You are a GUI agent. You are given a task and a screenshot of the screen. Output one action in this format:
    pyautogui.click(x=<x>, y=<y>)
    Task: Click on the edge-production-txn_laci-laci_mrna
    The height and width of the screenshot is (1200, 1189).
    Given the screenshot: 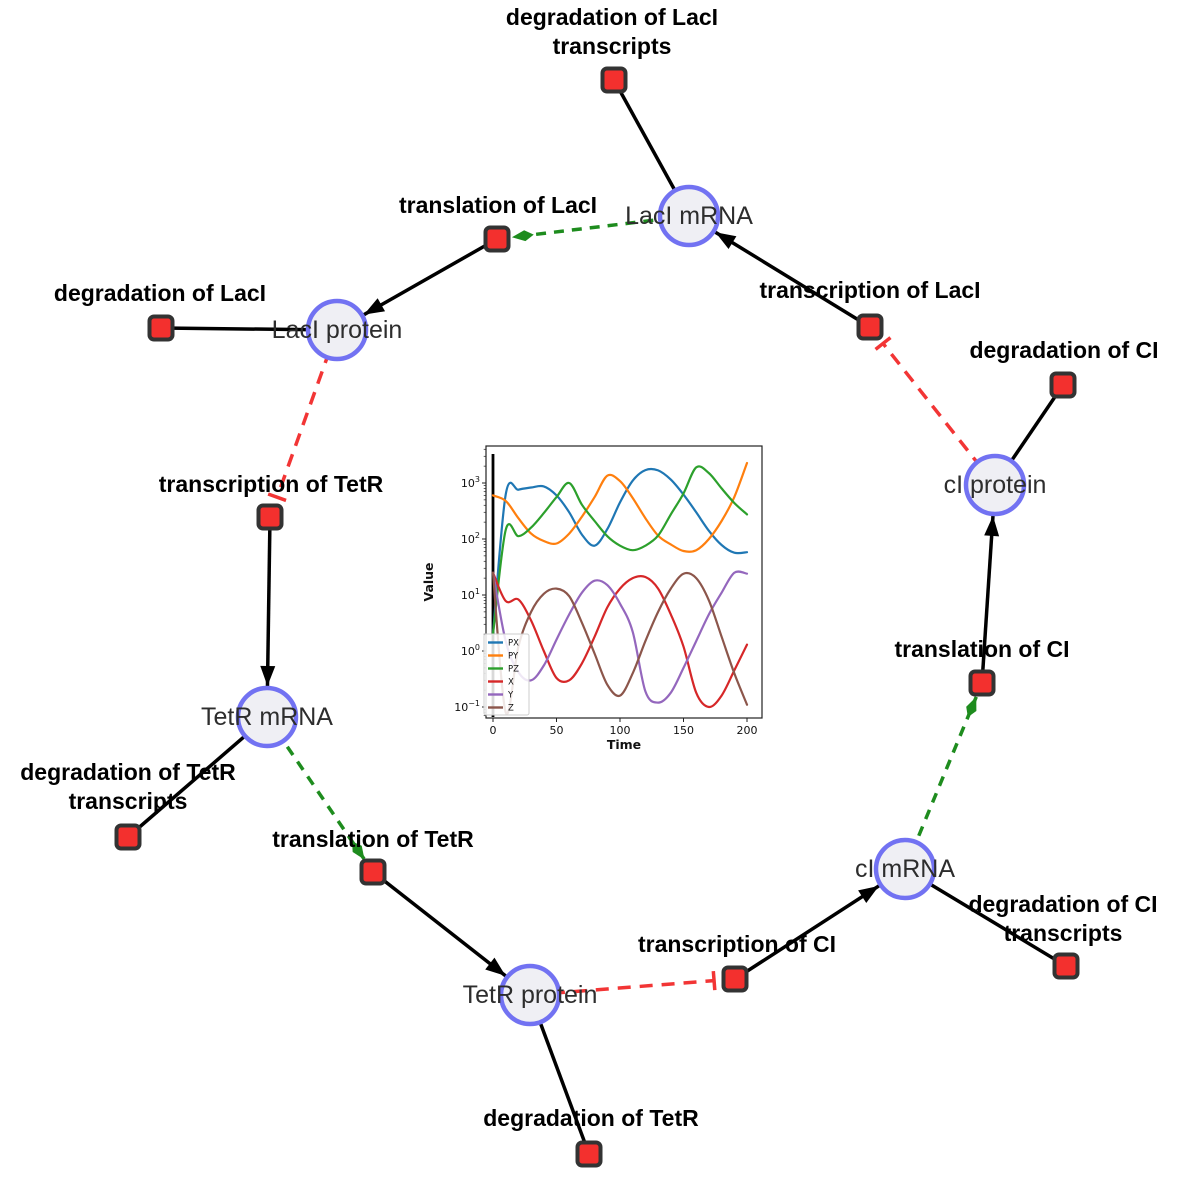 What is the action you would take?
    pyautogui.click(x=792, y=279)
    